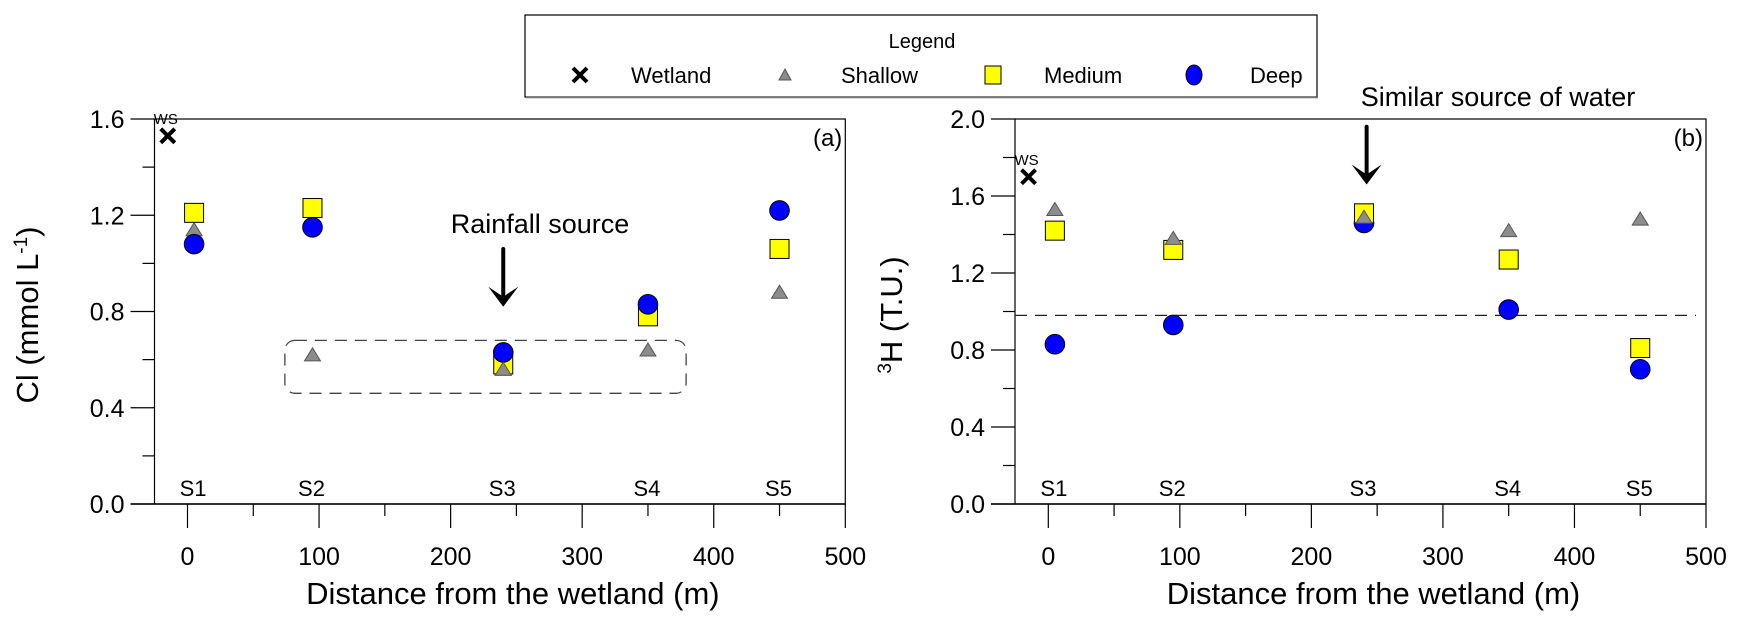 The width and height of the screenshot is (1747, 639). What do you see at coordinates (540, 224) in the screenshot?
I see `annotation-text: Rainfall source` at bounding box center [540, 224].